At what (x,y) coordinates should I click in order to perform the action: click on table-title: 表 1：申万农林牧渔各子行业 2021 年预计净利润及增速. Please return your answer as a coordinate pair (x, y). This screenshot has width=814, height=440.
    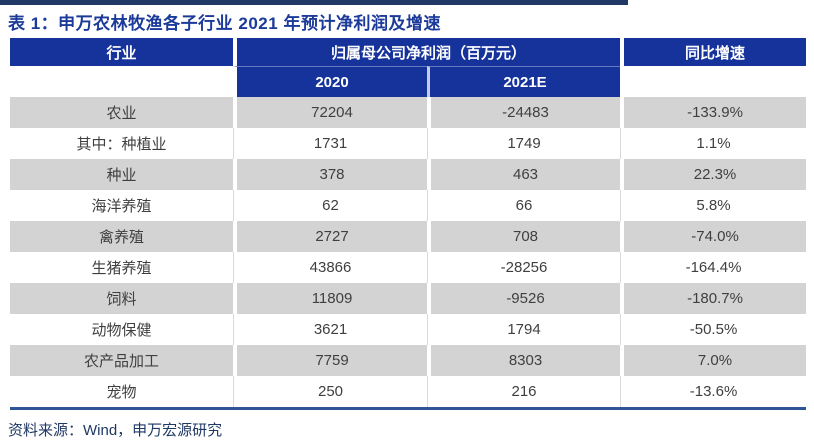
    Looking at the image, I should click on (224, 23).